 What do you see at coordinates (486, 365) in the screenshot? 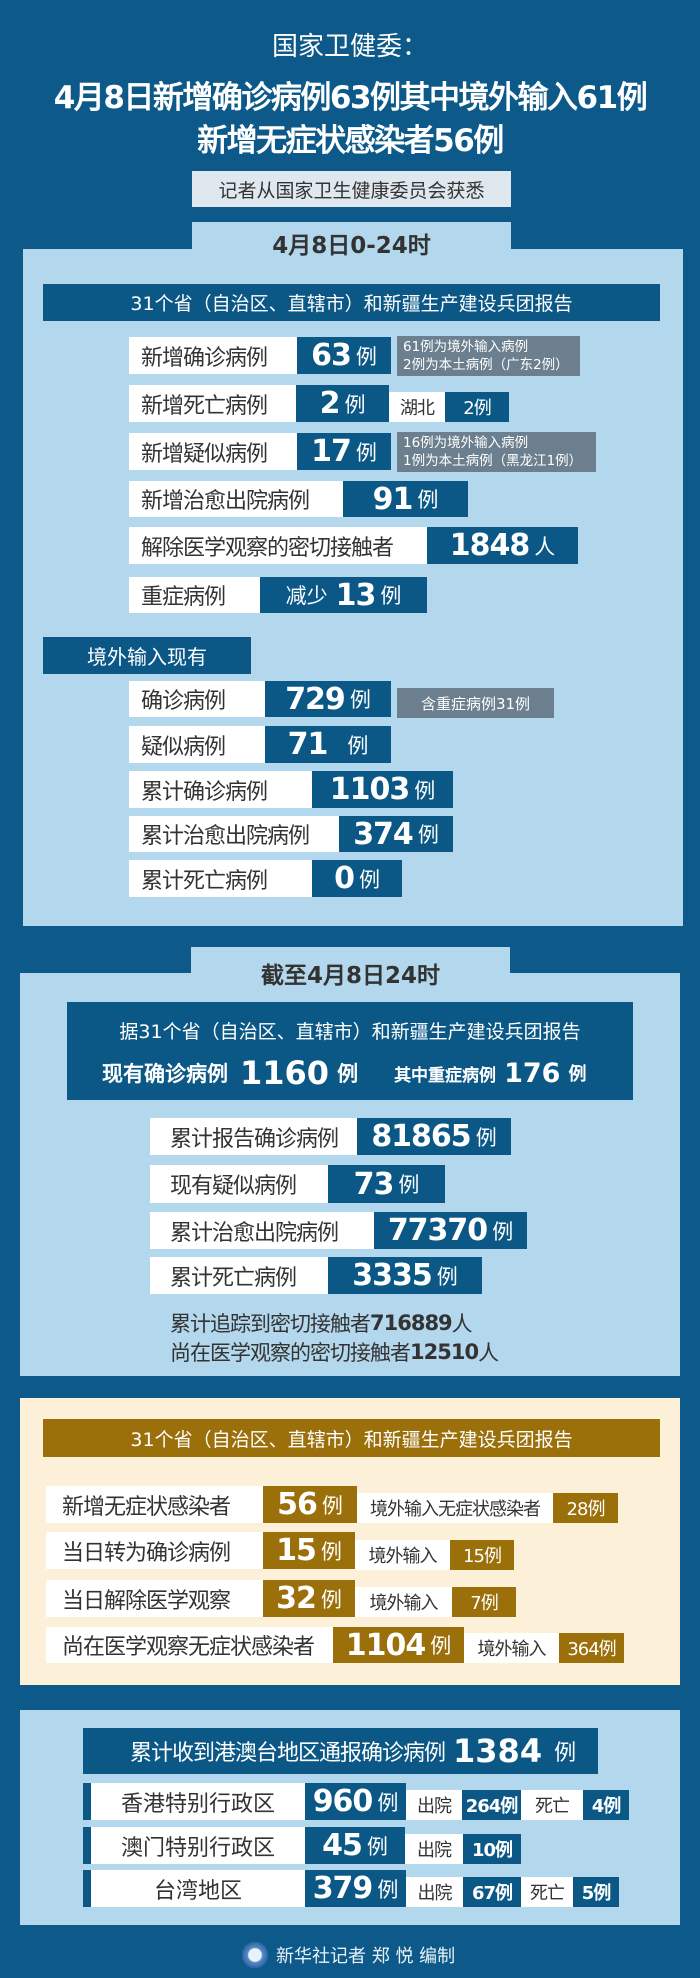
I see `note-line: 2例为本土病例（广东2例）` at bounding box center [486, 365].